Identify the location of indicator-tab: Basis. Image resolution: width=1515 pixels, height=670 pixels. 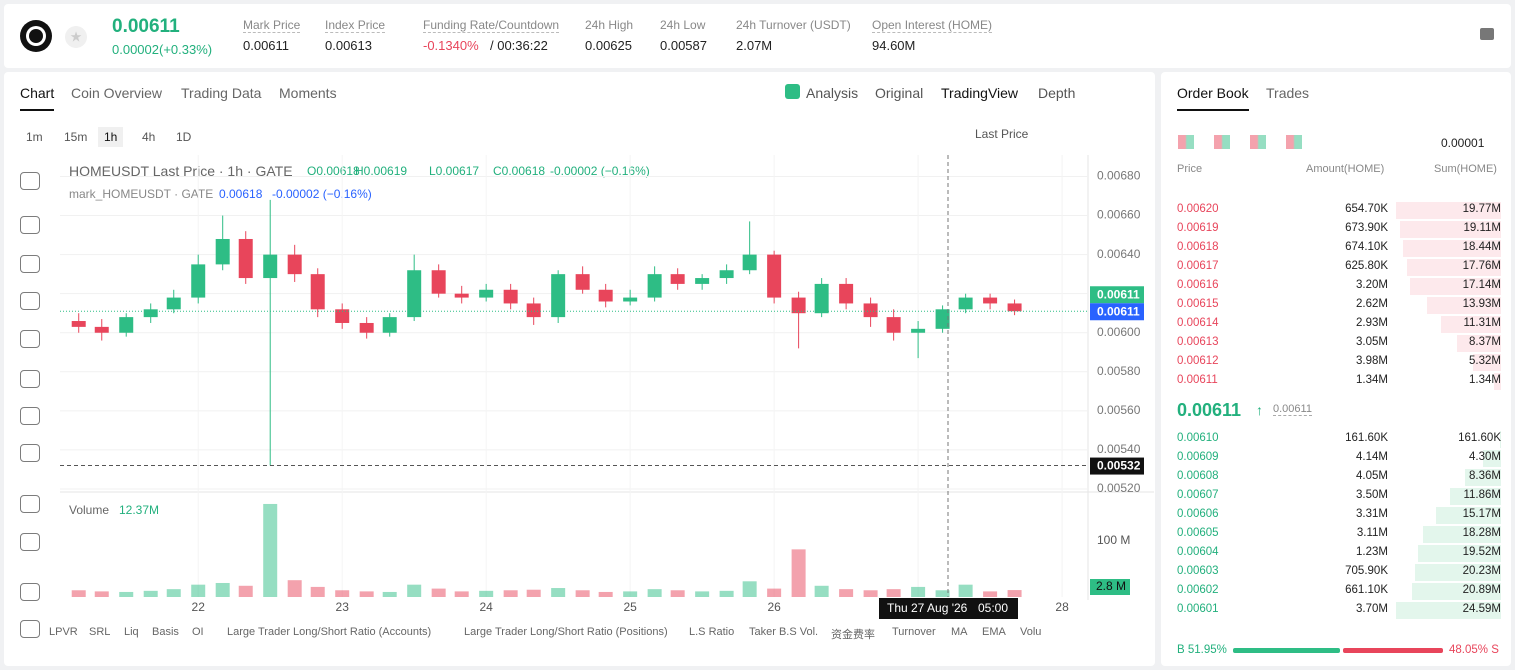
(165, 632).